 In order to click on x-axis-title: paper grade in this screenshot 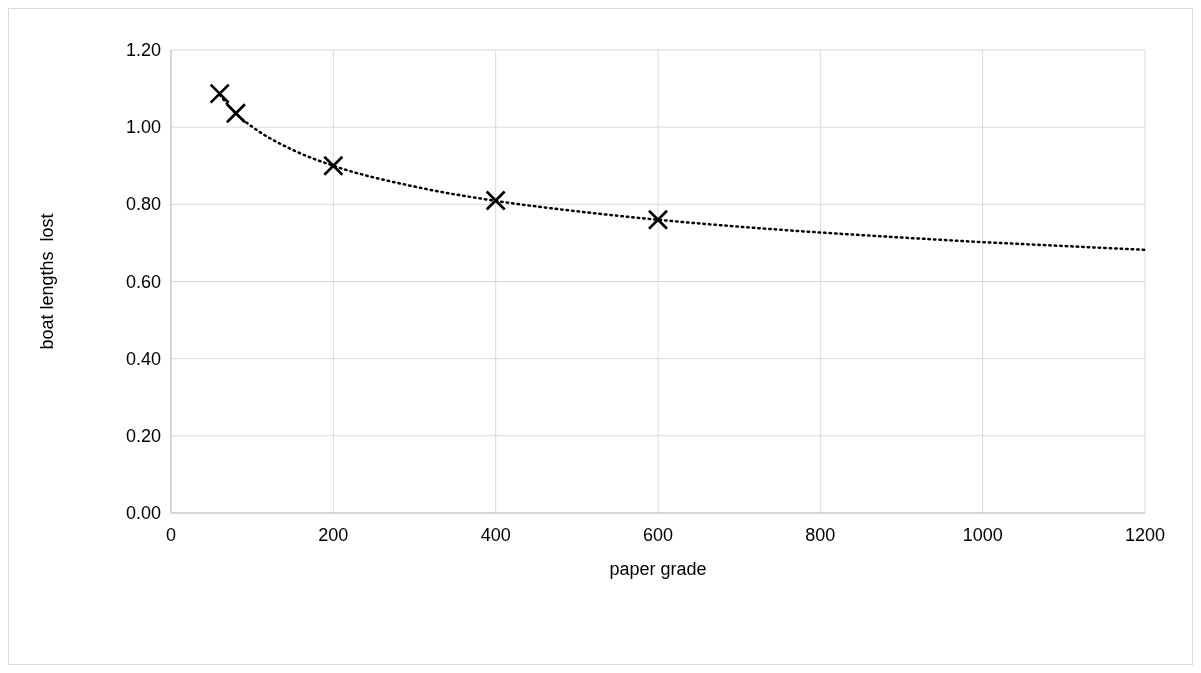, I will do `click(658, 569)`.